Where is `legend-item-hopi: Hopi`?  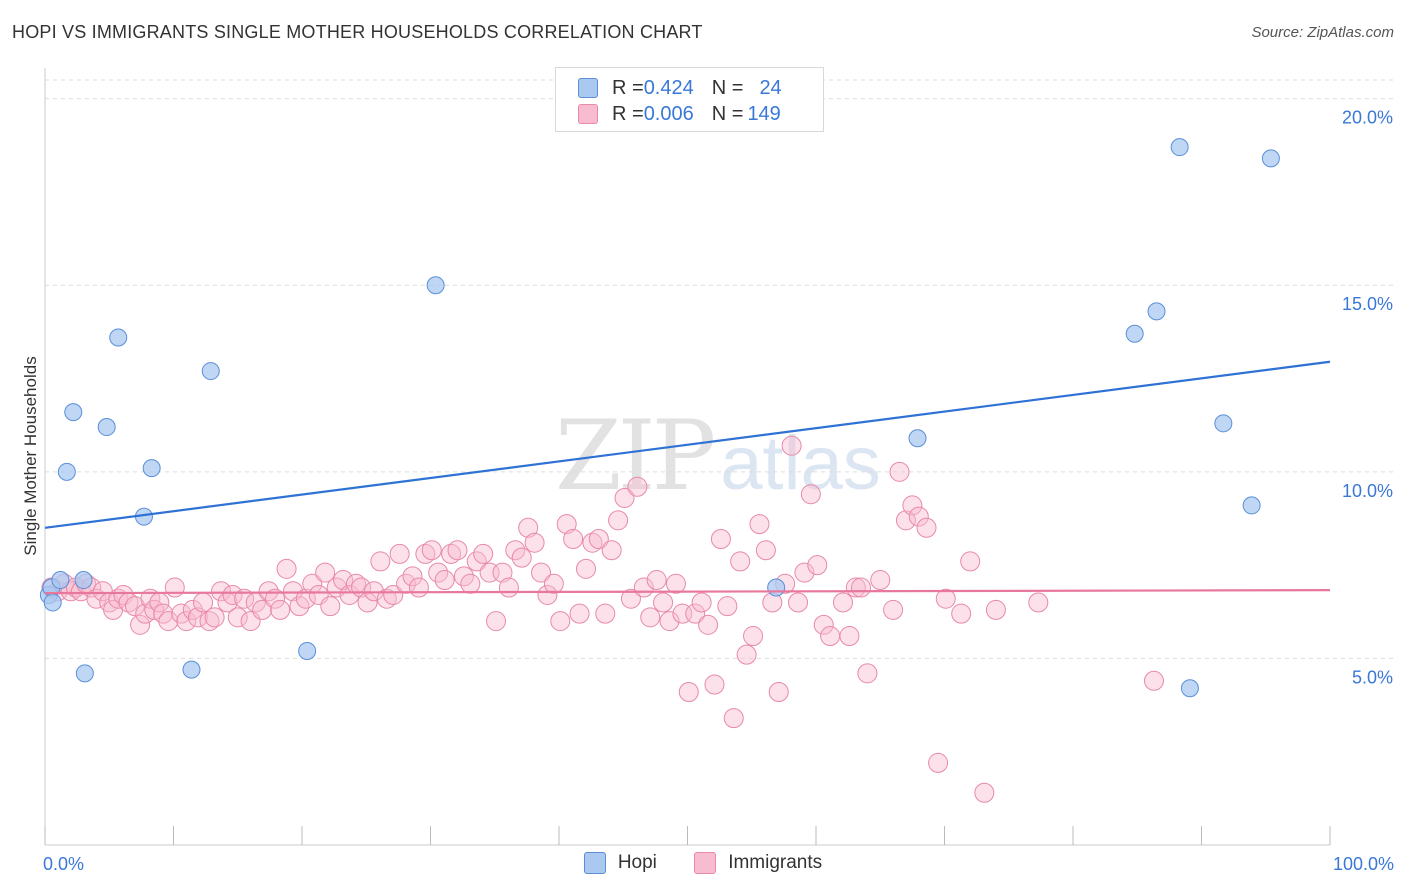 legend-item-hopi: Hopi is located at coordinates (620, 863).